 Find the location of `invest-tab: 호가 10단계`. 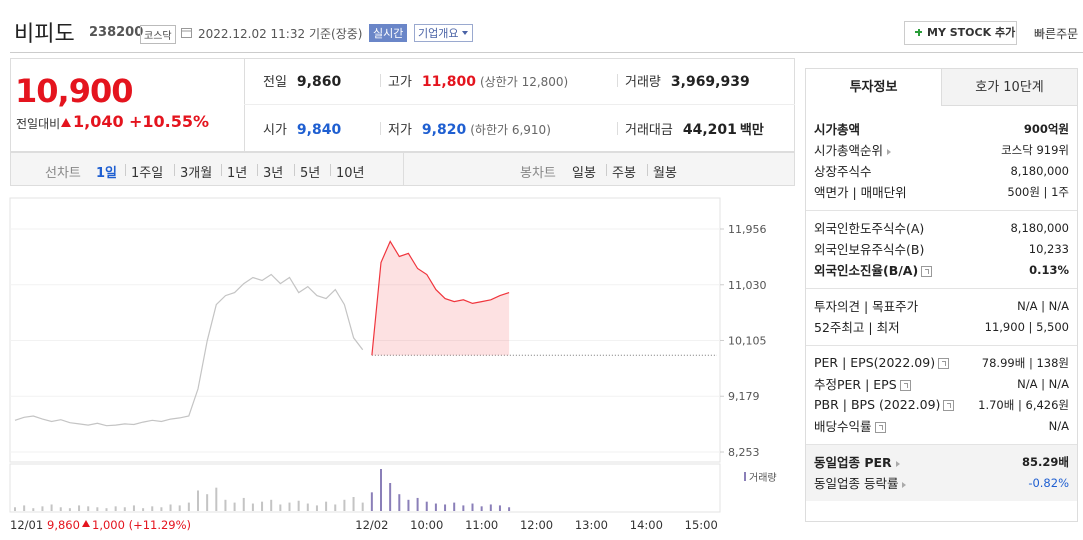

invest-tab: 호가 10단계 is located at coordinates (1009, 87).